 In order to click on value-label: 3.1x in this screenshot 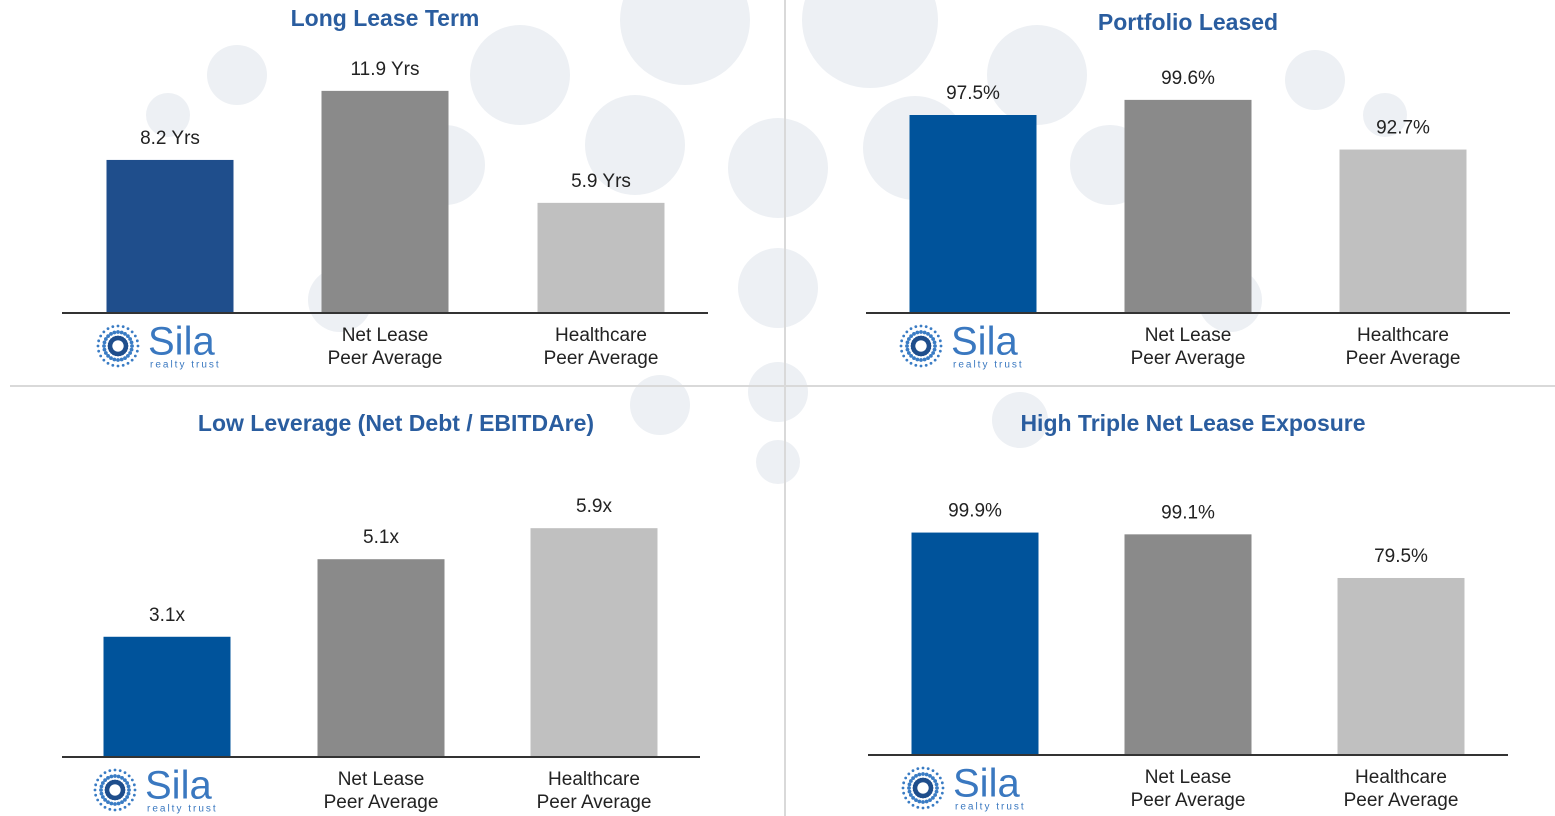, I will do `click(167, 615)`.